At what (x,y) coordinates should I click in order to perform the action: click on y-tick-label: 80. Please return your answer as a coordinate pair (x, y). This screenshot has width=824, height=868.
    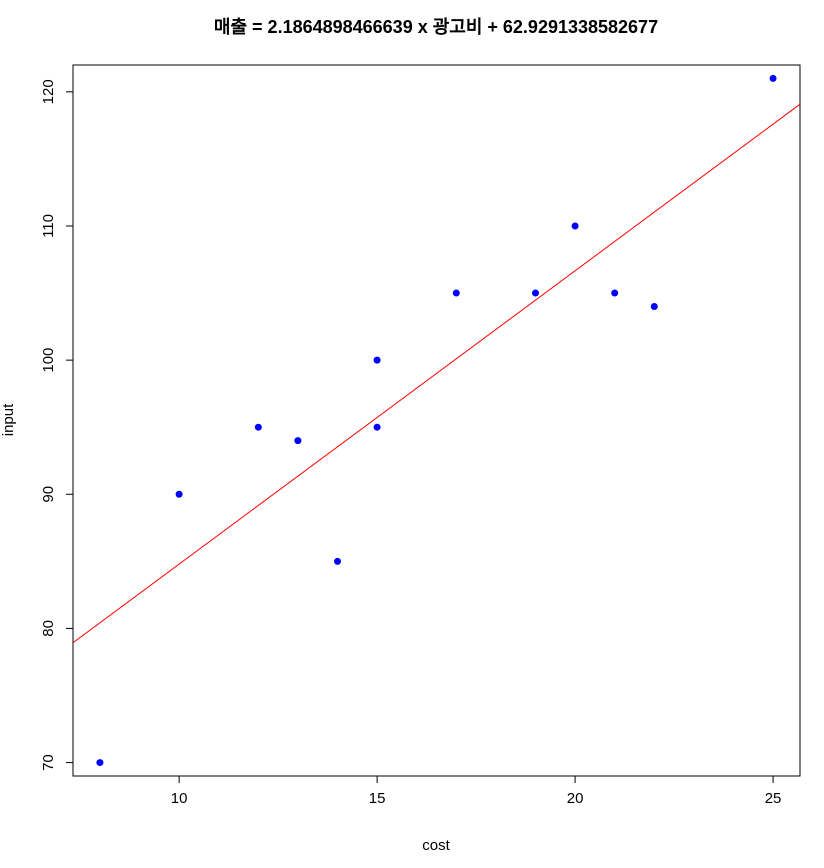
    Looking at the image, I should click on (48, 628).